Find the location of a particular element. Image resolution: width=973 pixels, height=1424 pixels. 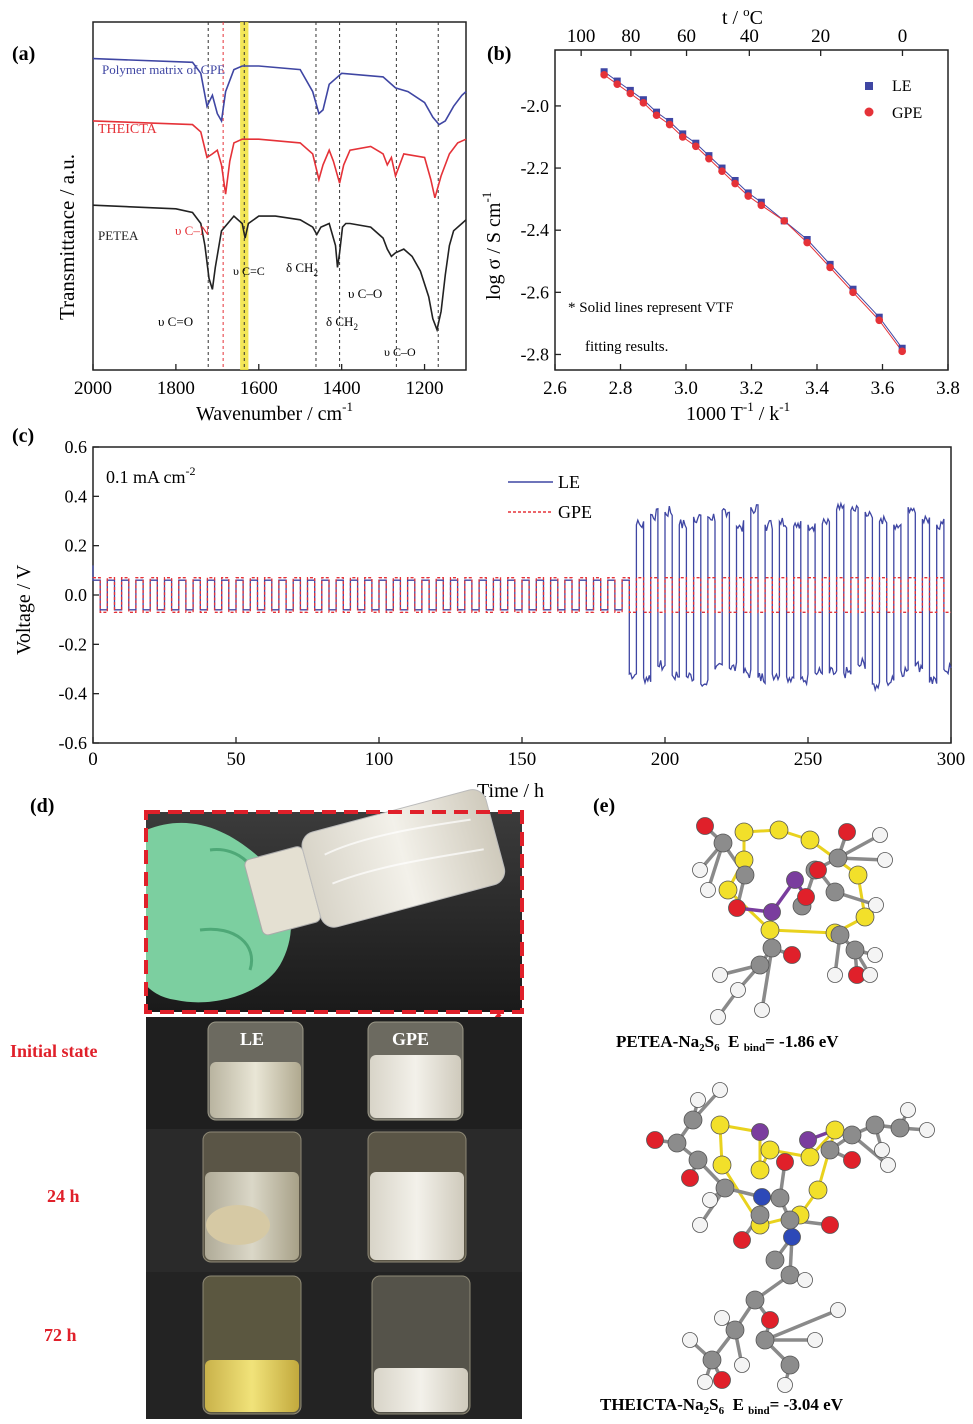

atom-n is located at coordinates (792, 1237).